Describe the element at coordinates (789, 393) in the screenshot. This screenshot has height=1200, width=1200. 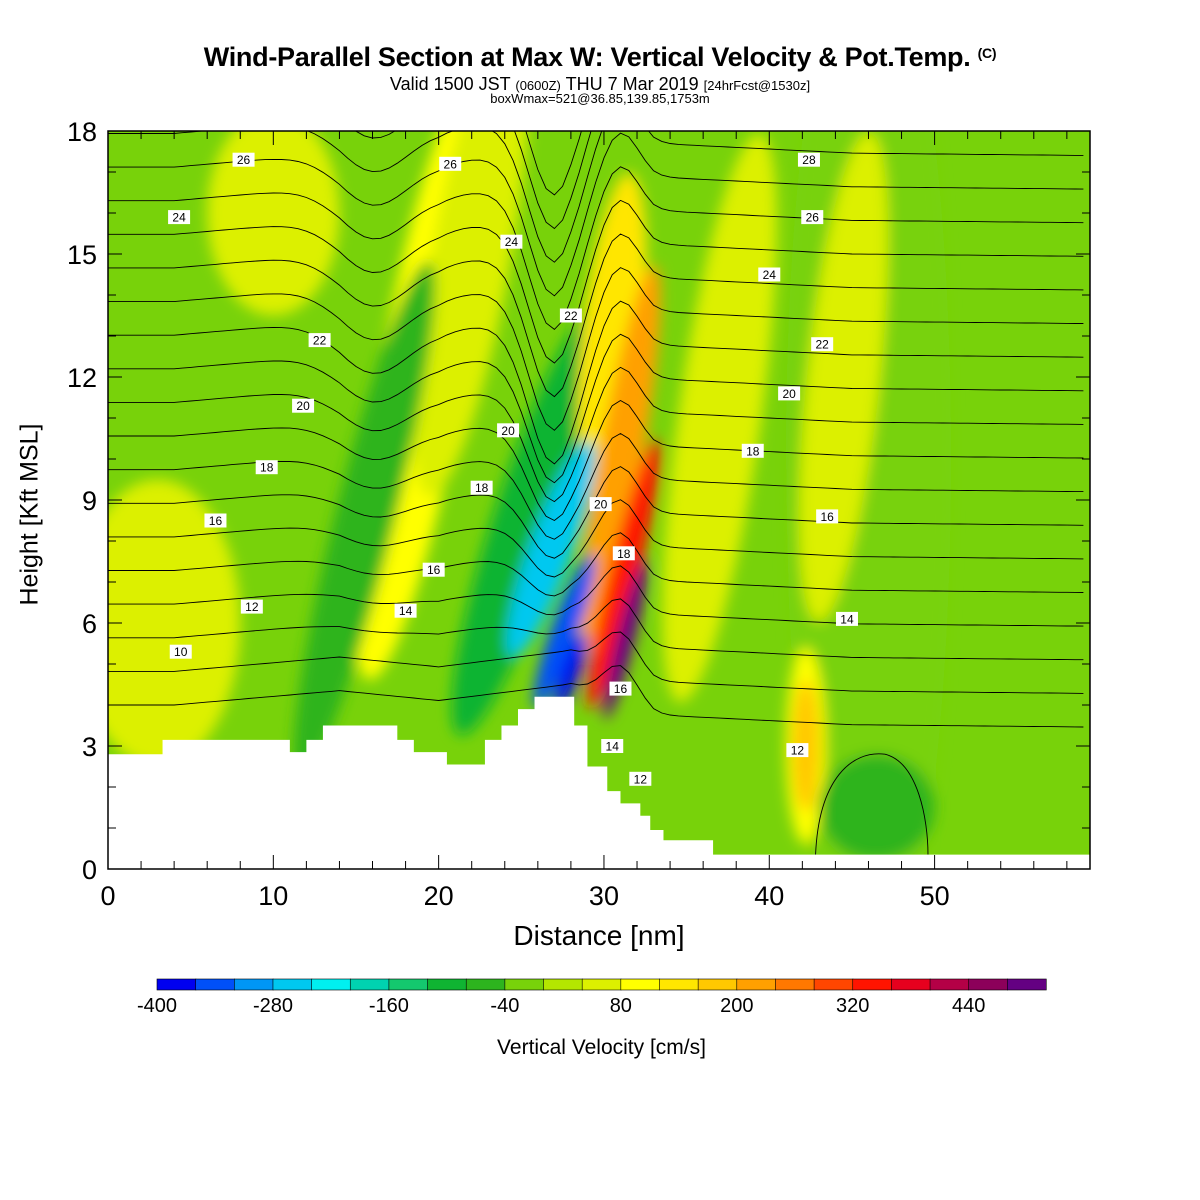
I see `contour-label-12: 20` at that location.